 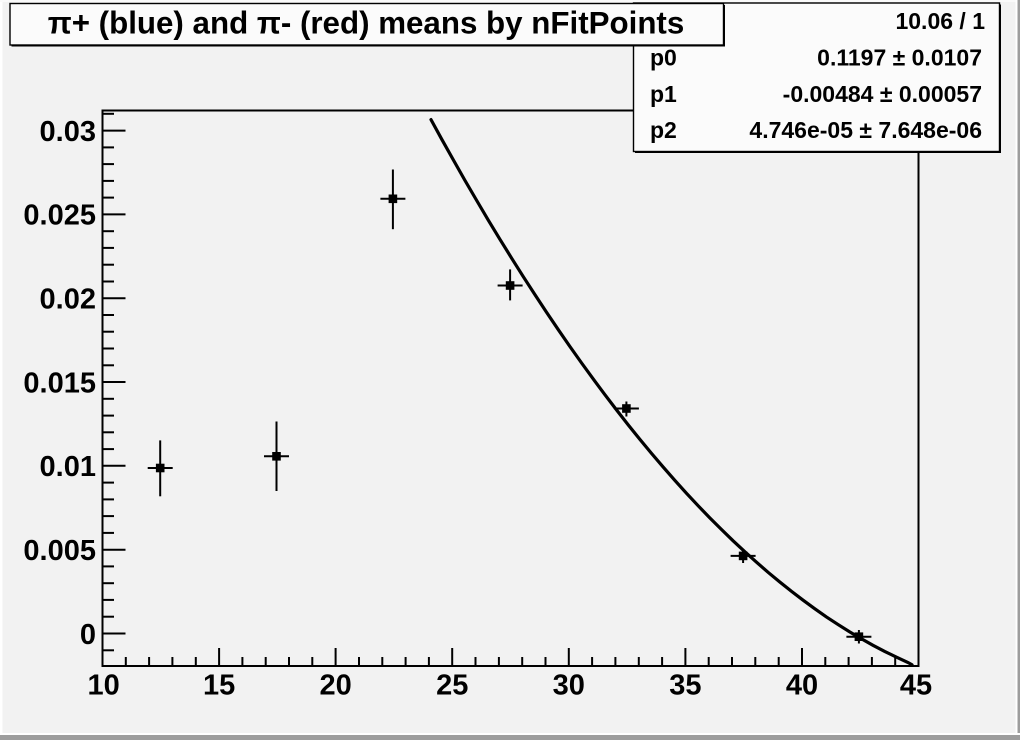 I want to click on svg-text: 30, so click(x=569, y=686).